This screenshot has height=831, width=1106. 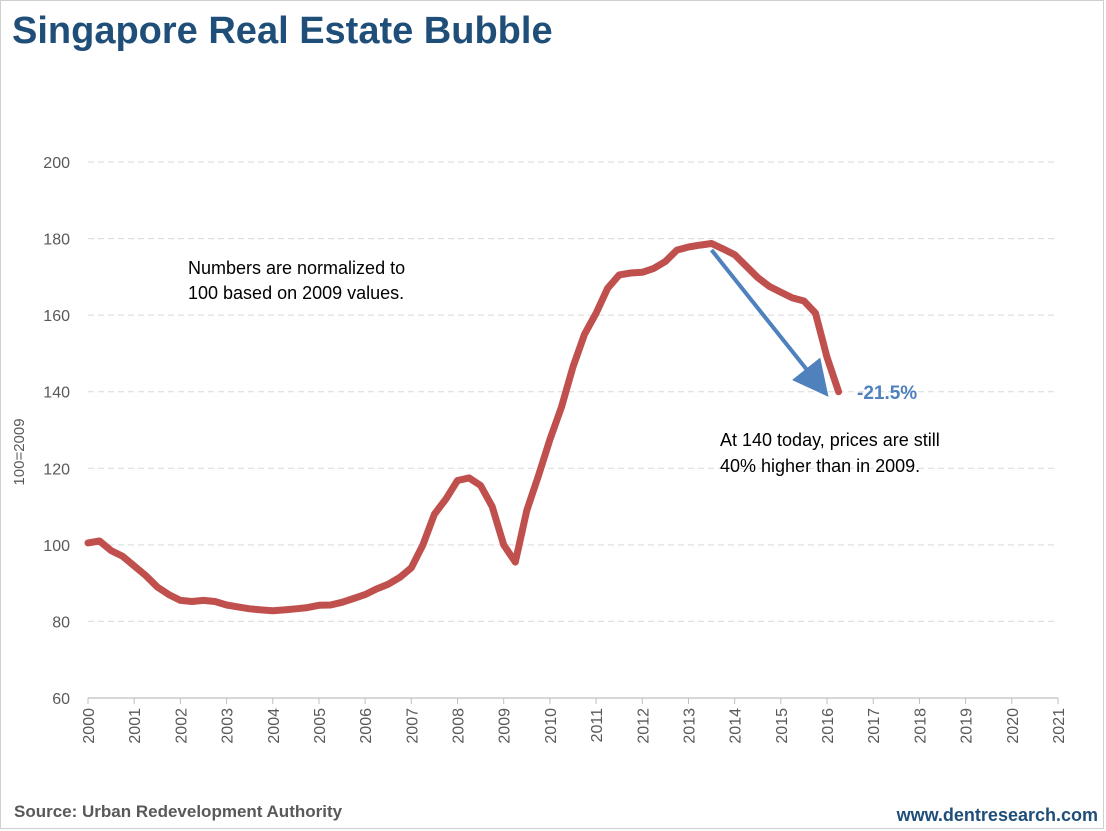 I want to click on y-axis-ticks: 60 80 100 120 140 160 180 200, so click(x=56, y=431).